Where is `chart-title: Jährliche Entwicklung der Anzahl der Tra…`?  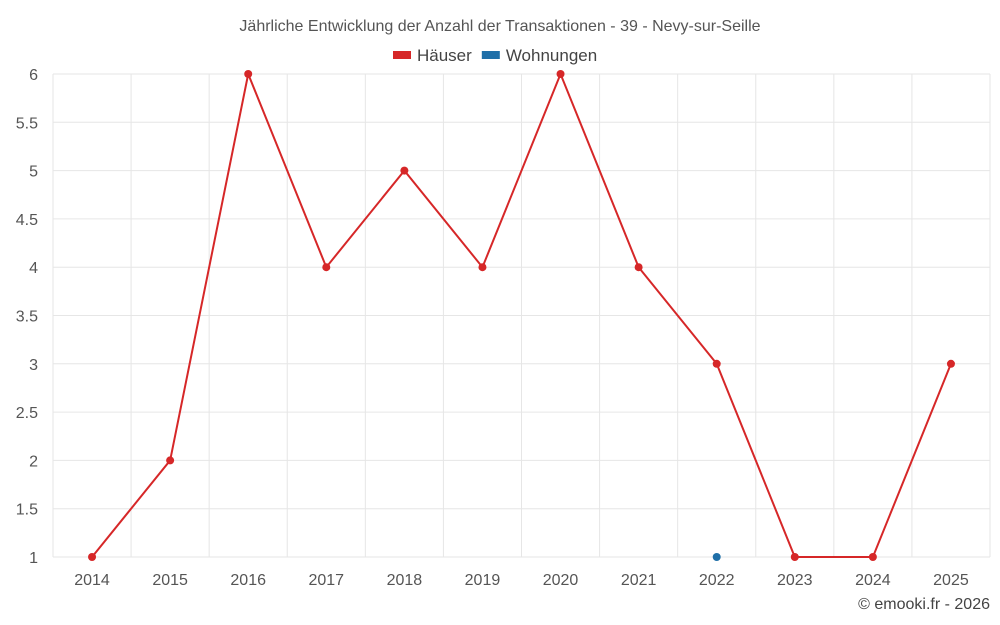 chart-title: Jährliche Entwicklung der Anzahl der Tra… is located at coordinates (499, 26).